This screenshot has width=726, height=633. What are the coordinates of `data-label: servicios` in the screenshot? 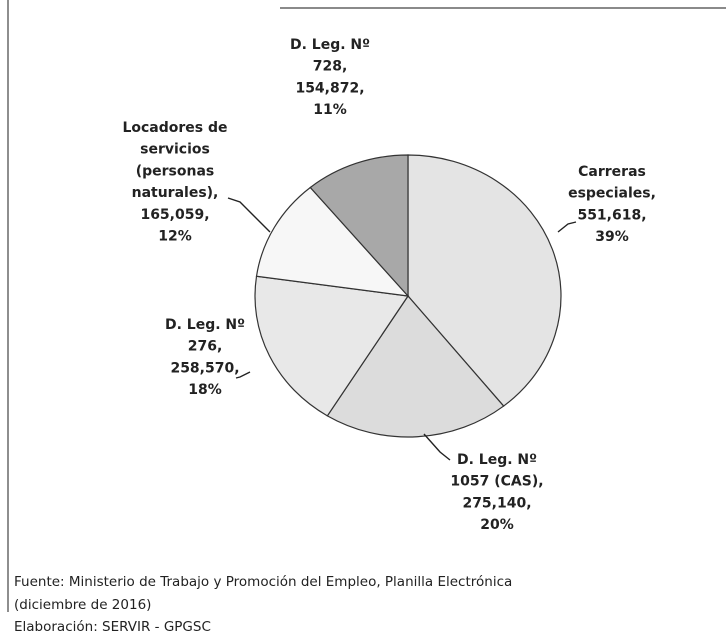 It's located at (175, 150).